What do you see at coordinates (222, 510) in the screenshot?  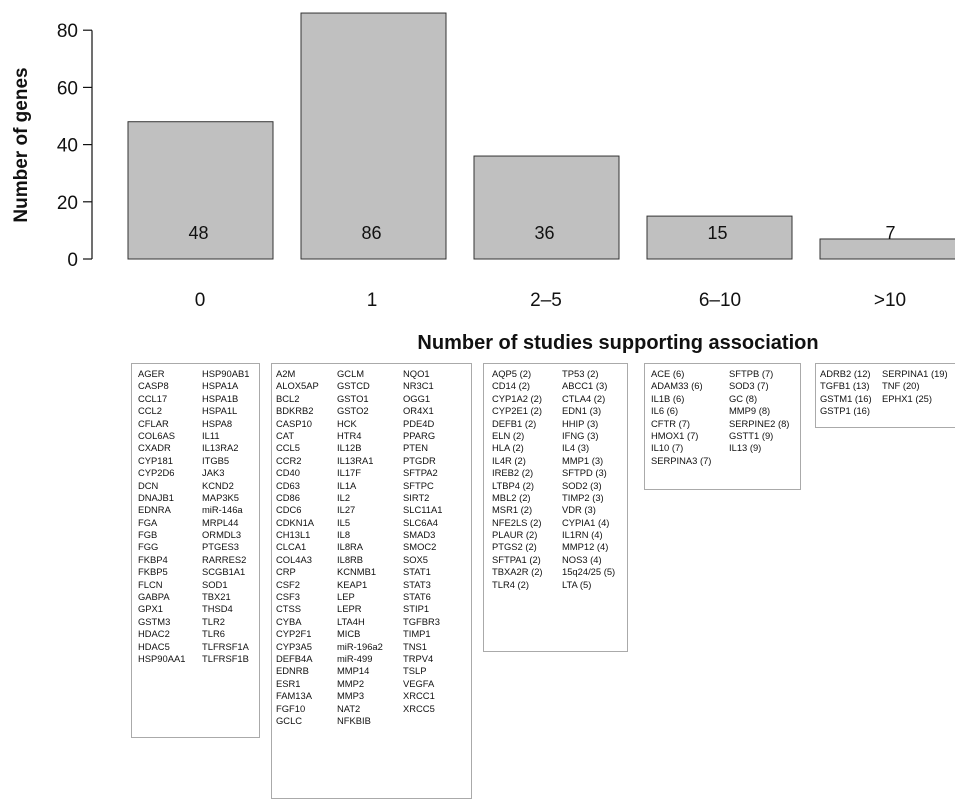 I see `gene-name: miR-146a` at bounding box center [222, 510].